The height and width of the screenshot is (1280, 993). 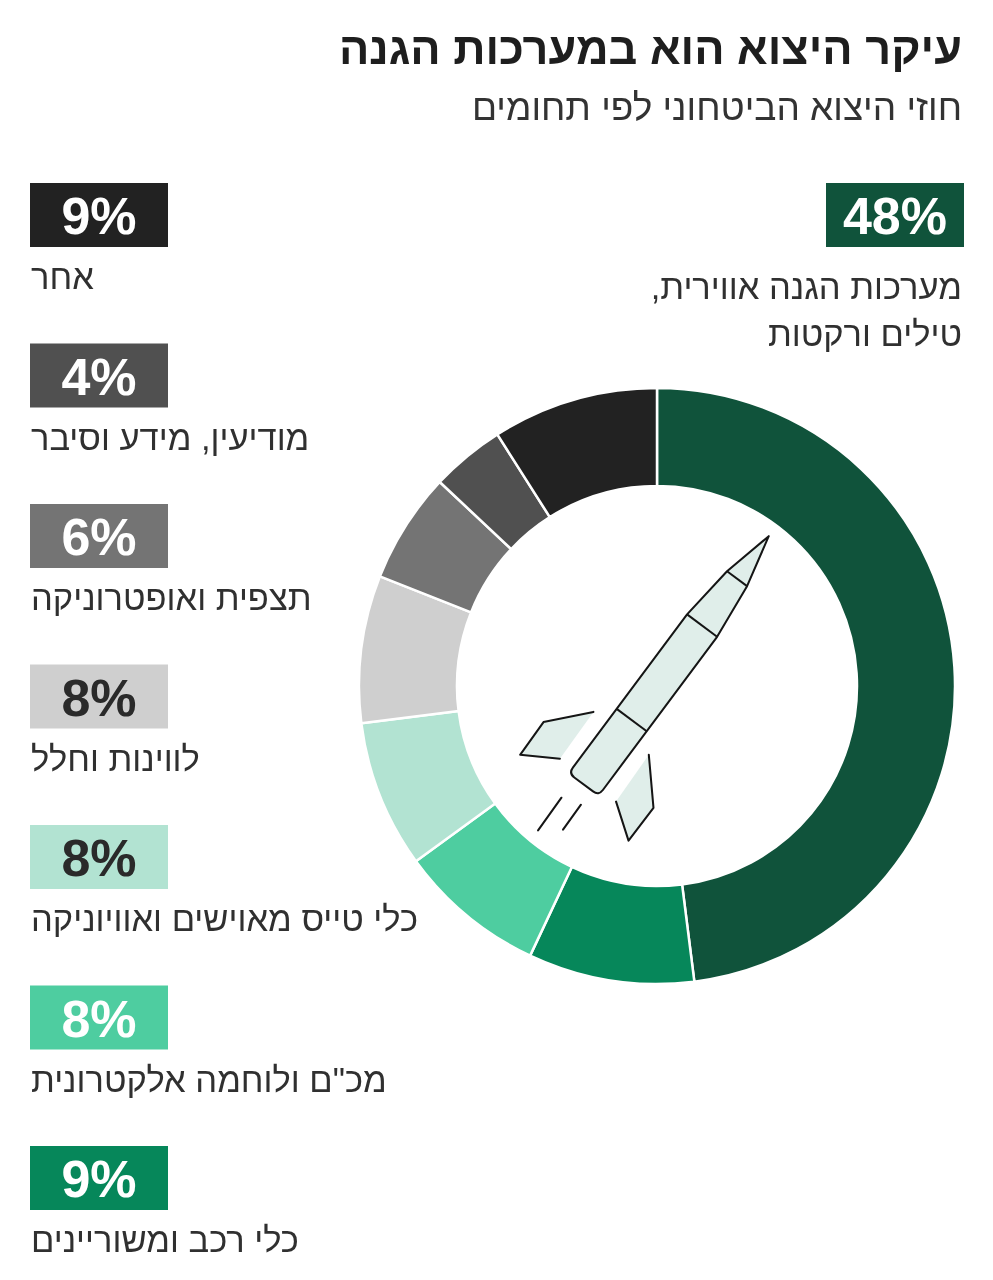 What do you see at coordinates (717, 107) in the screenshot?
I see `chart-subtitle: חוזי היצוא הביטחוני לפי תחומים` at bounding box center [717, 107].